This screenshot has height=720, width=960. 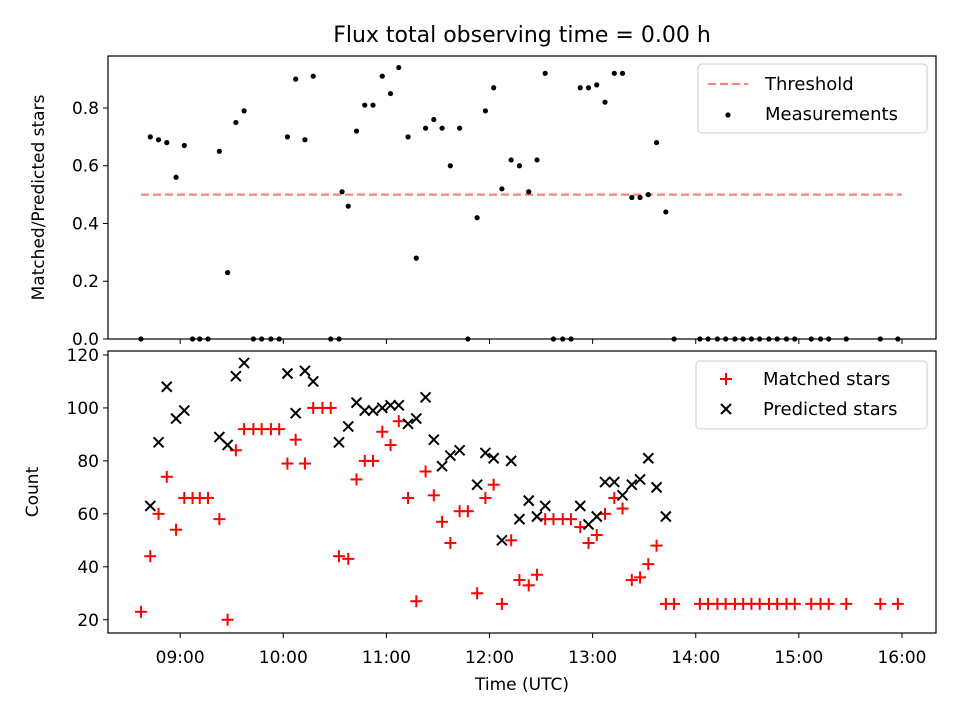 What do you see at coordinates (726, 409) in the screenshot?
I see `predicted-stars-legend-swatch` at bounding box center [726, 409].